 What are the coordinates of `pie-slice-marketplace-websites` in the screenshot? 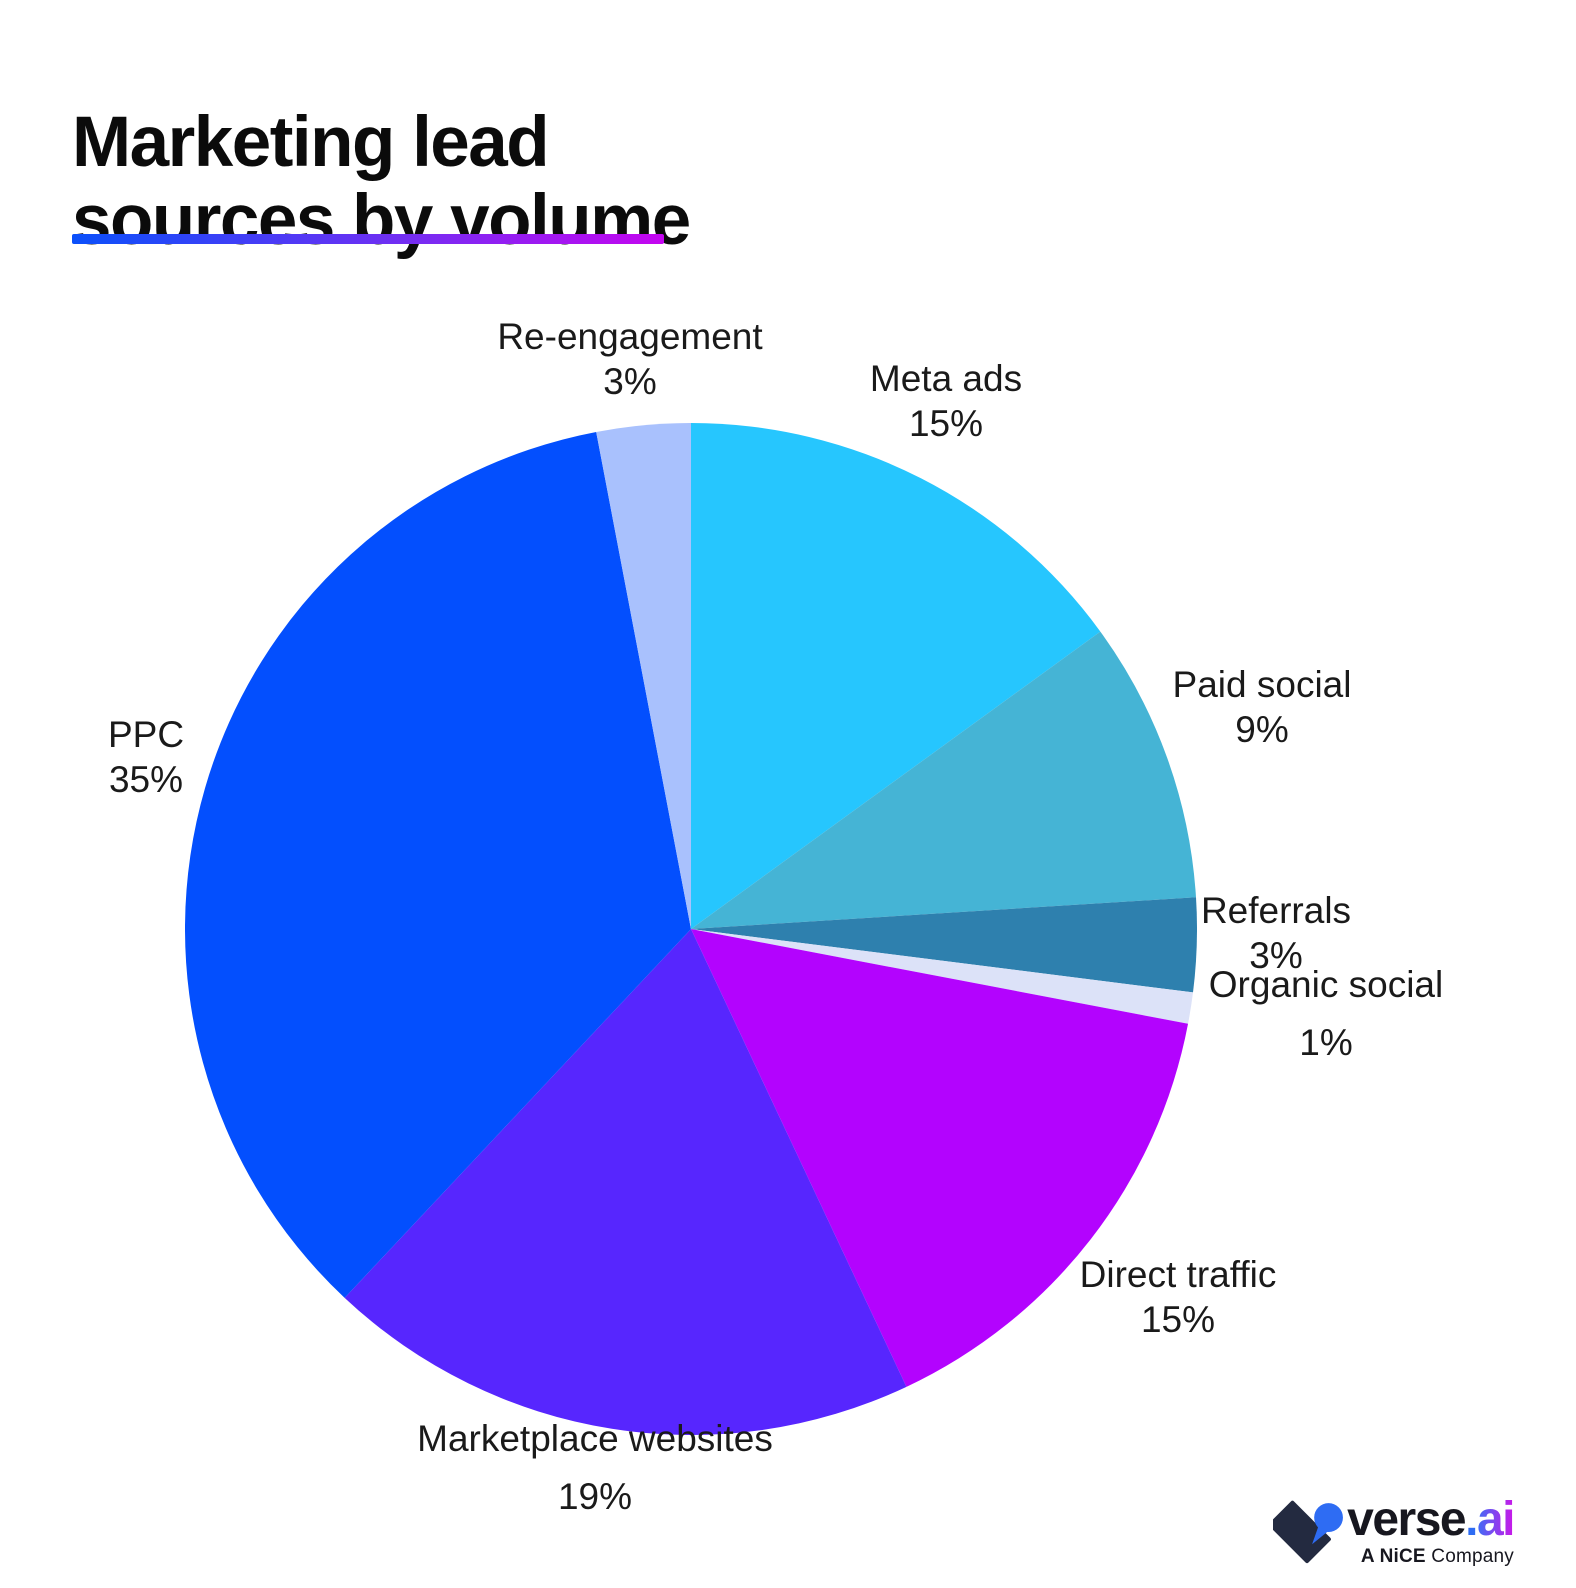 It's located at (625, 1182).